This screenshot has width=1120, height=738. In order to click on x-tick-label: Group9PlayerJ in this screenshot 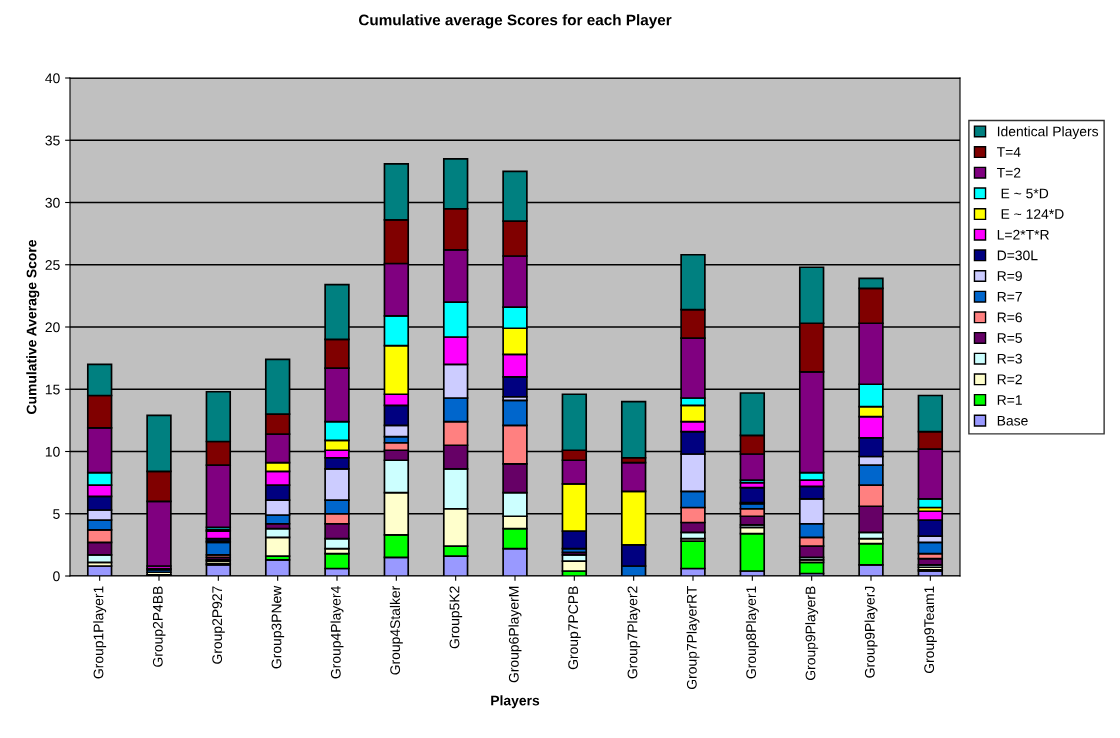, I will do `click(871, 632)`.